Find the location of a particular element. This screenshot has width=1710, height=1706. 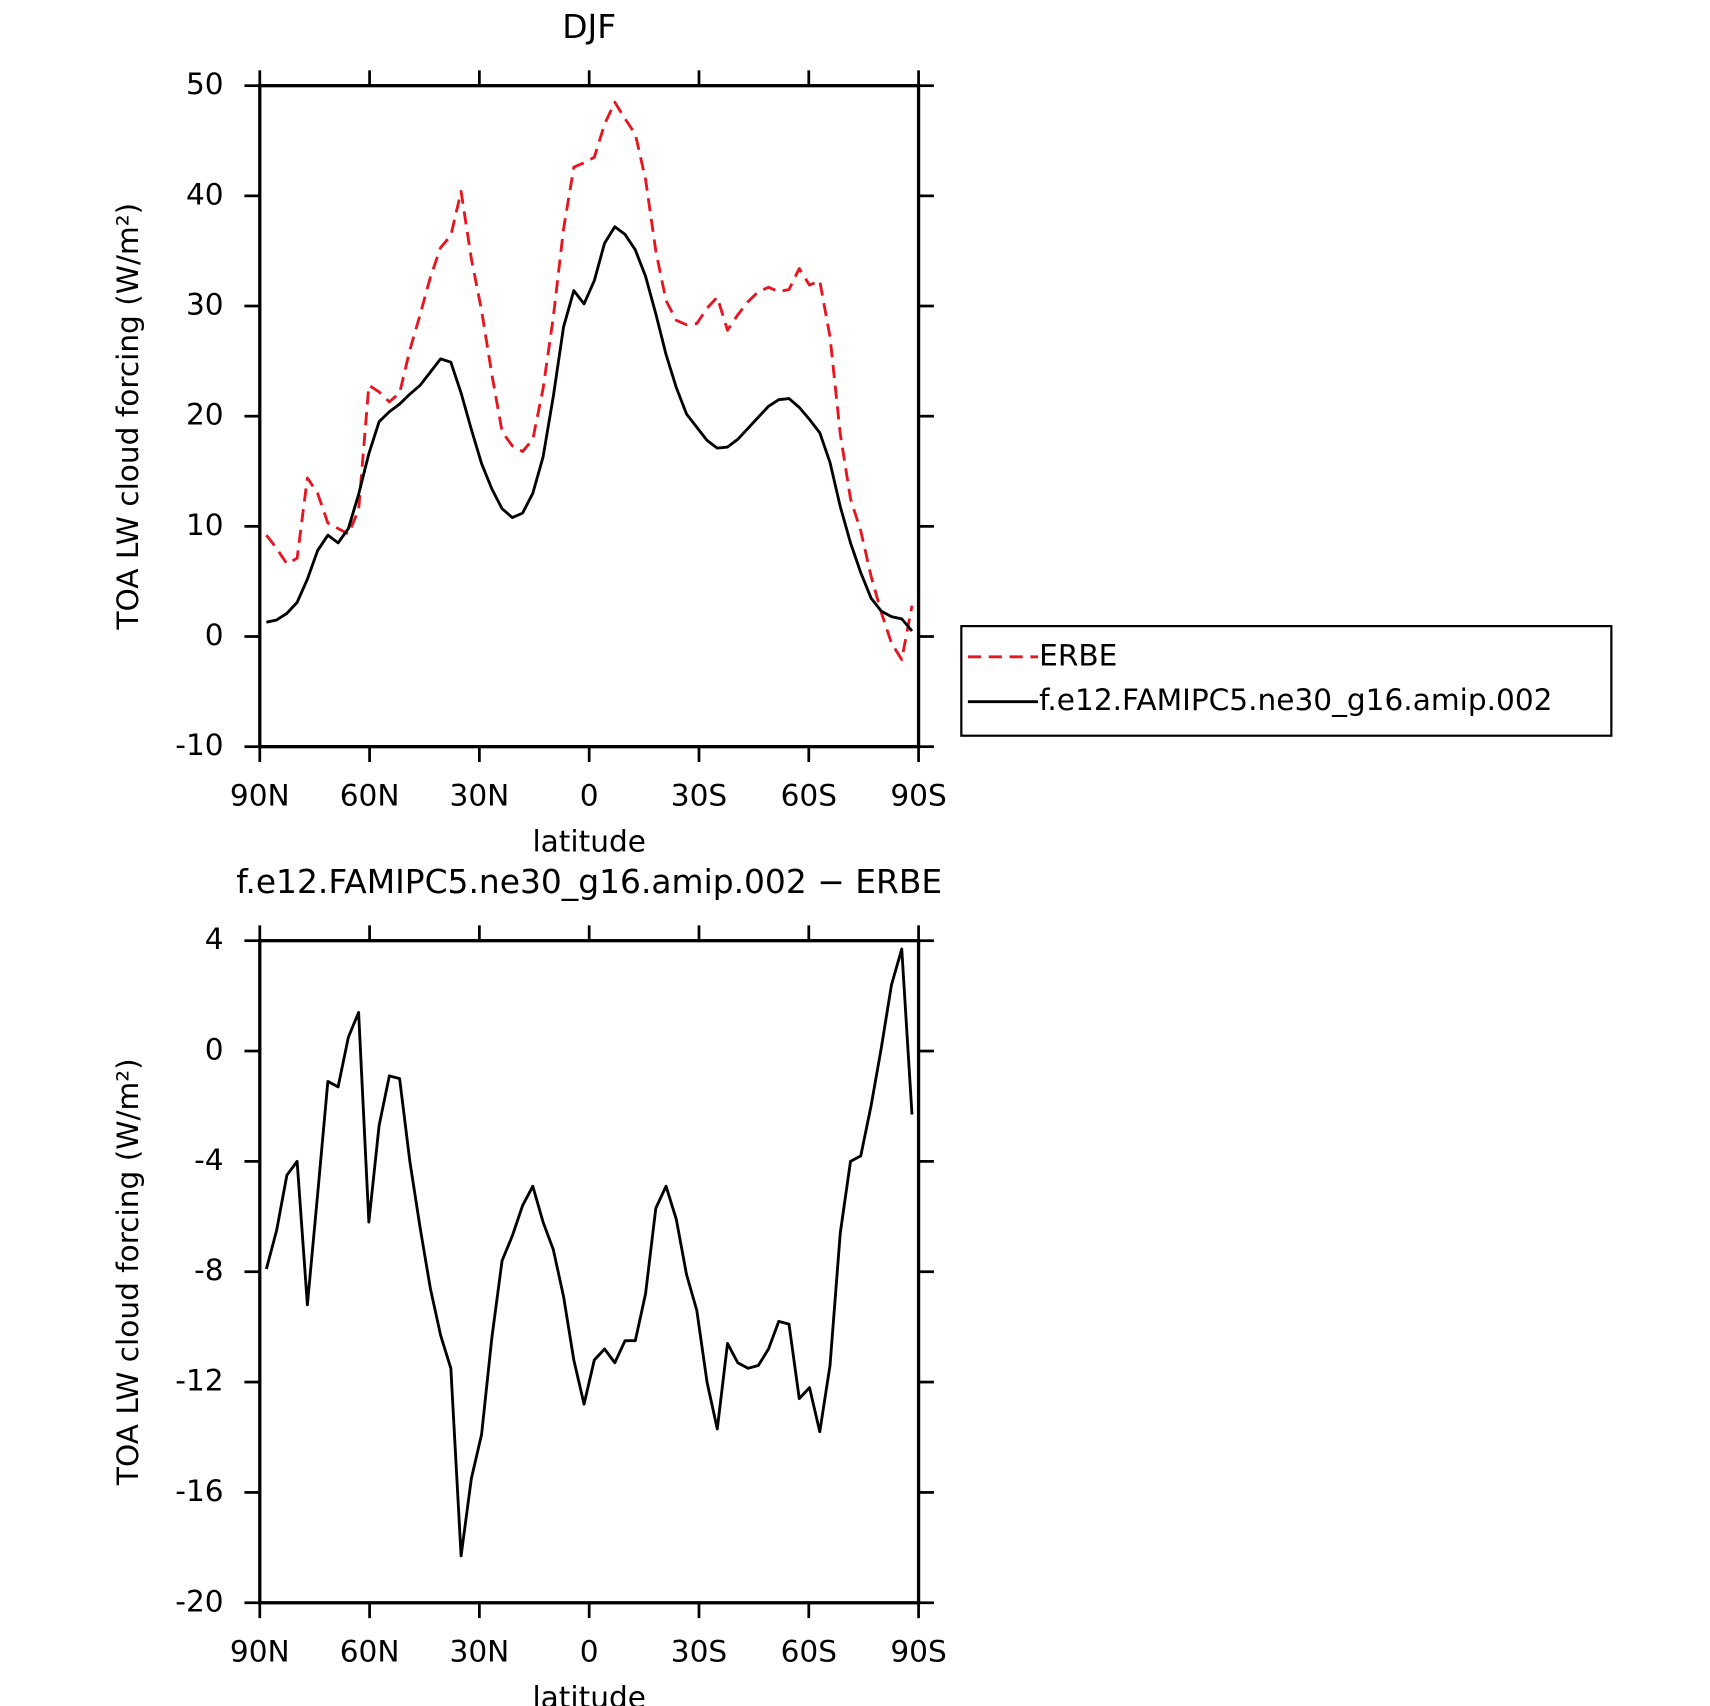

y-tick-label: -12 is located at coordinates (199, 1381).